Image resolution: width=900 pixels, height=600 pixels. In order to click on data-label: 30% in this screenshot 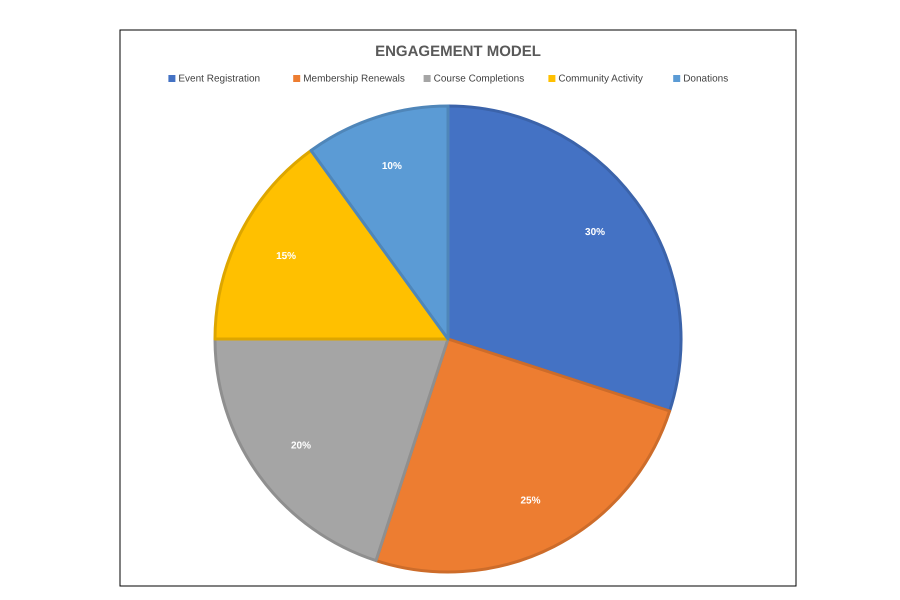, I will do `click(595, 232)`.